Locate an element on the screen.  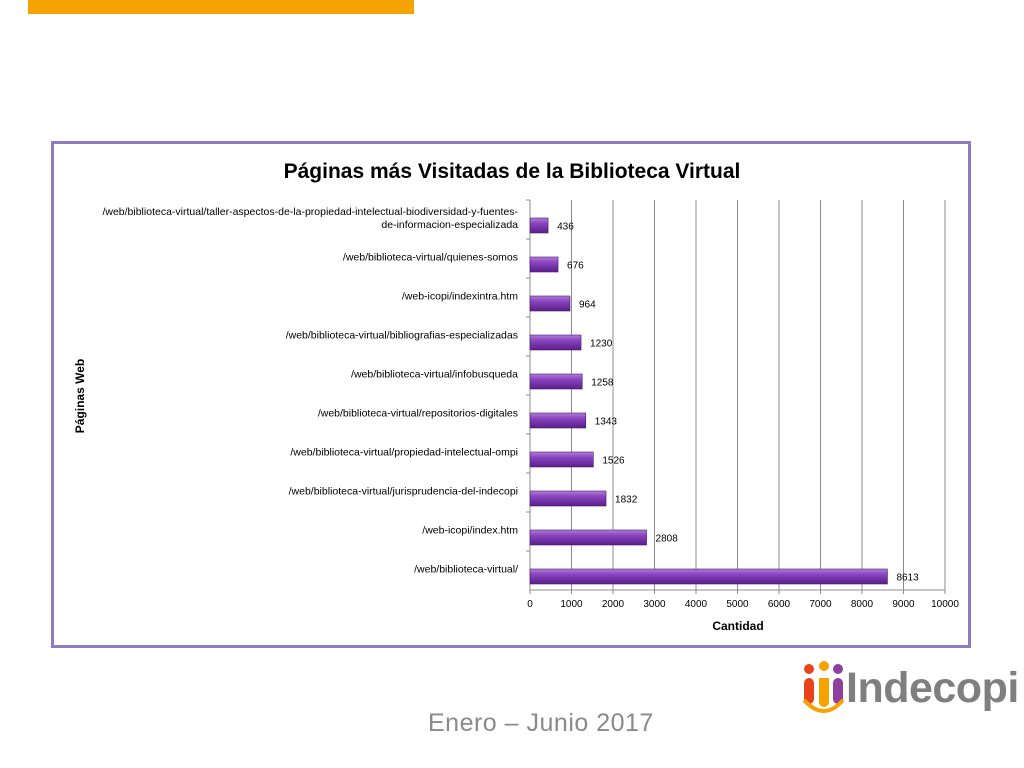
indecopi-logo: Indecopi is located at coordinates (909, 690).